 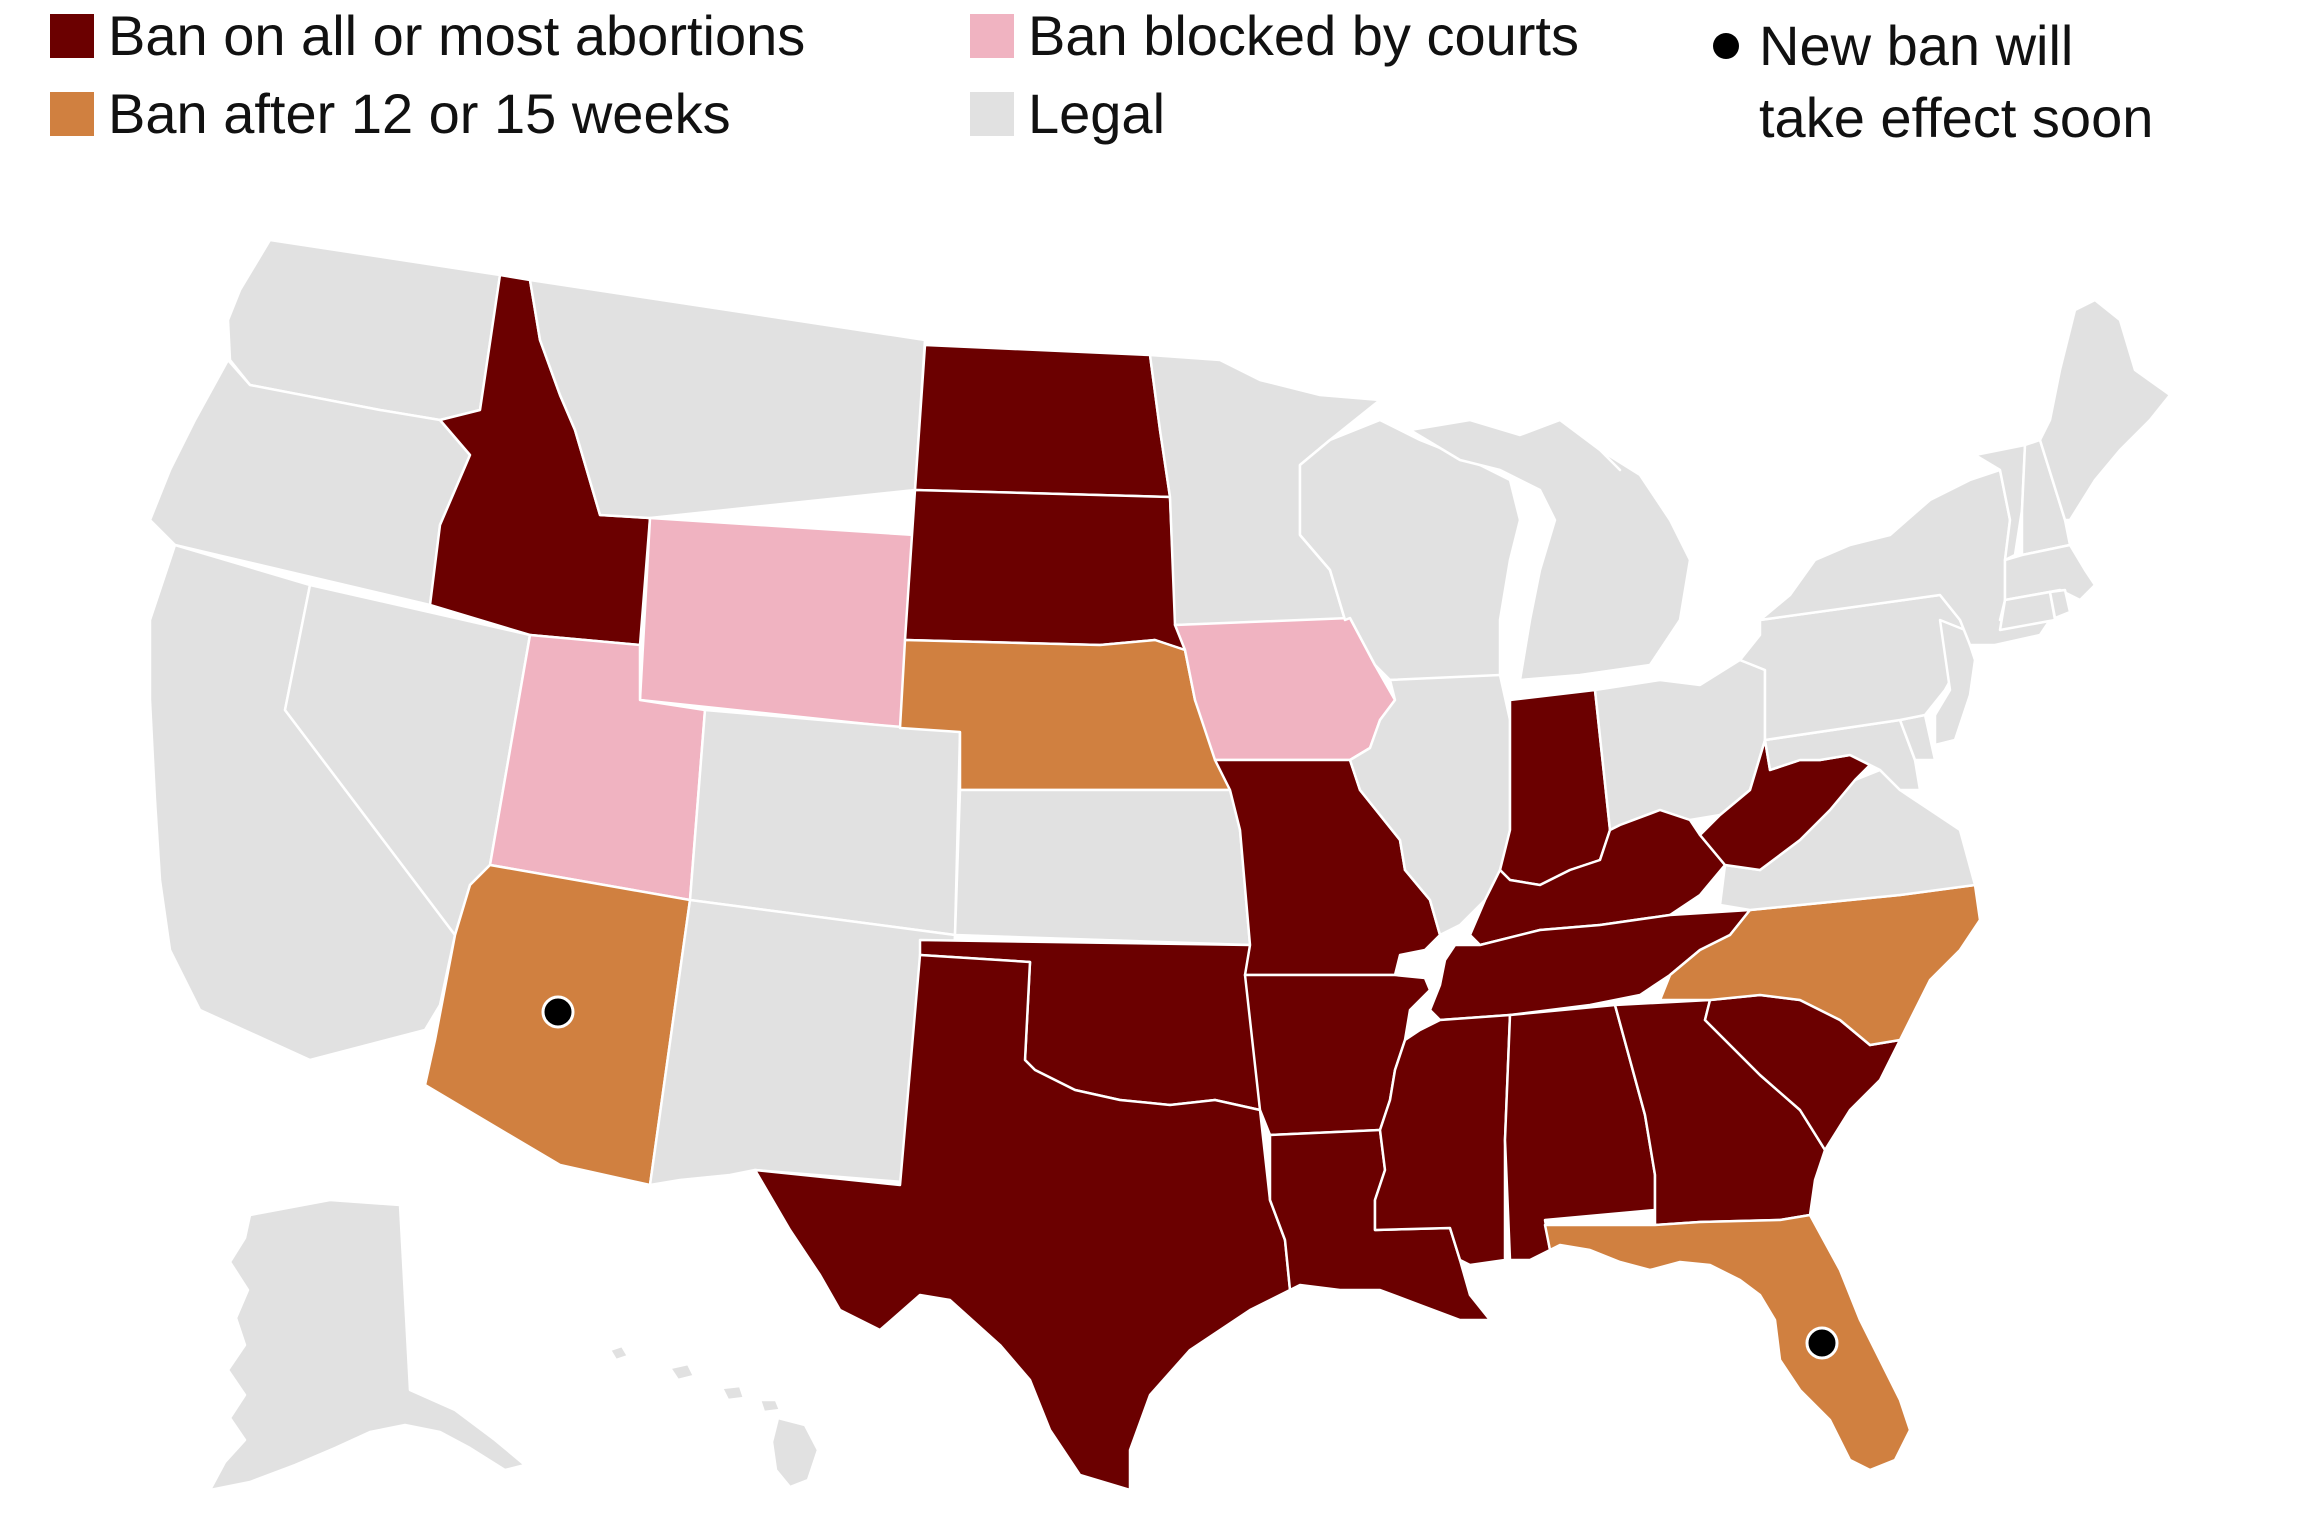 I want to click on legend-label-ban-weeks: Ban after 12 or 15 weeks, so click(x=419, y=113).